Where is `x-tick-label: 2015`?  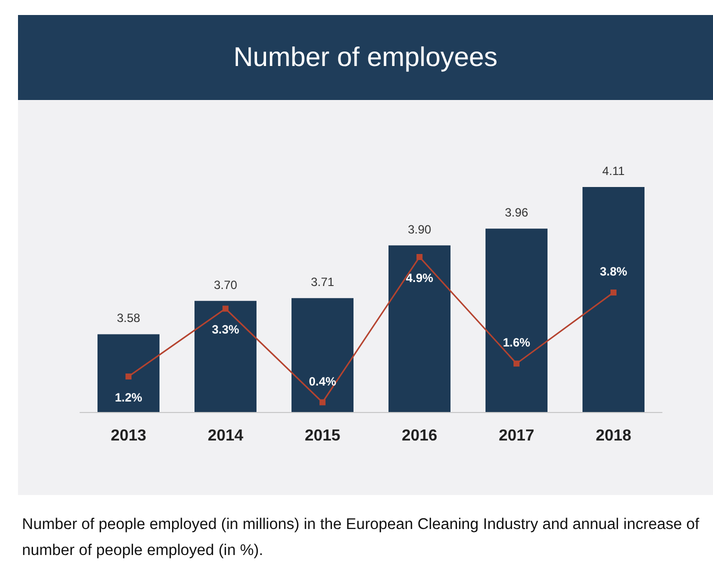
x-tick-label: 2015 is located at coordinates (322, 436).